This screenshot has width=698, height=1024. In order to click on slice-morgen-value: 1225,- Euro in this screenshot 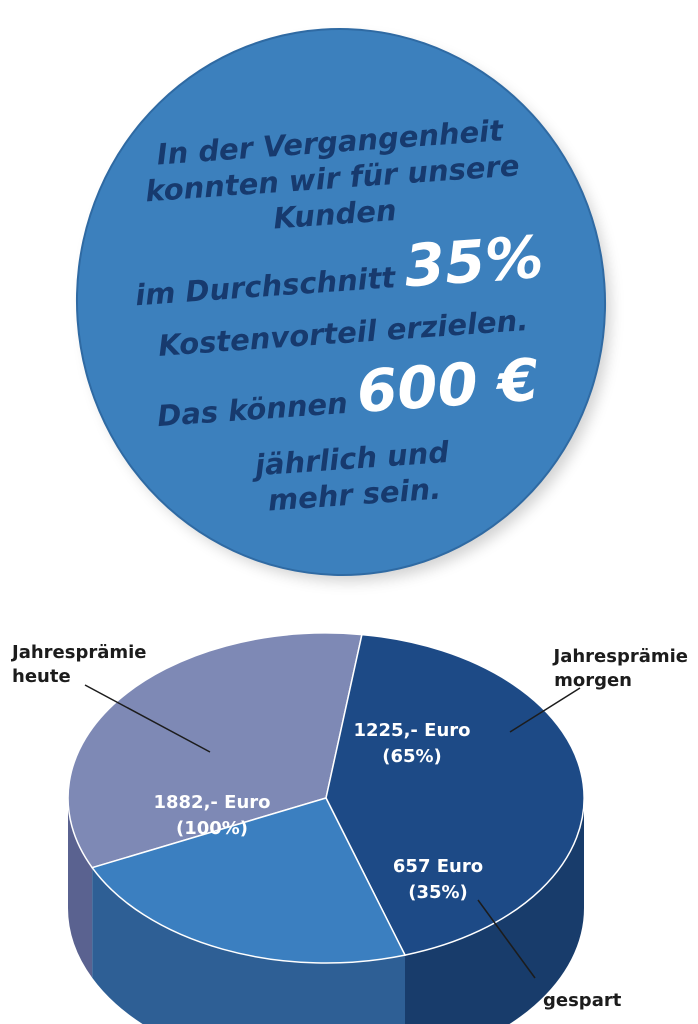, I will do `click(411, 730)`.